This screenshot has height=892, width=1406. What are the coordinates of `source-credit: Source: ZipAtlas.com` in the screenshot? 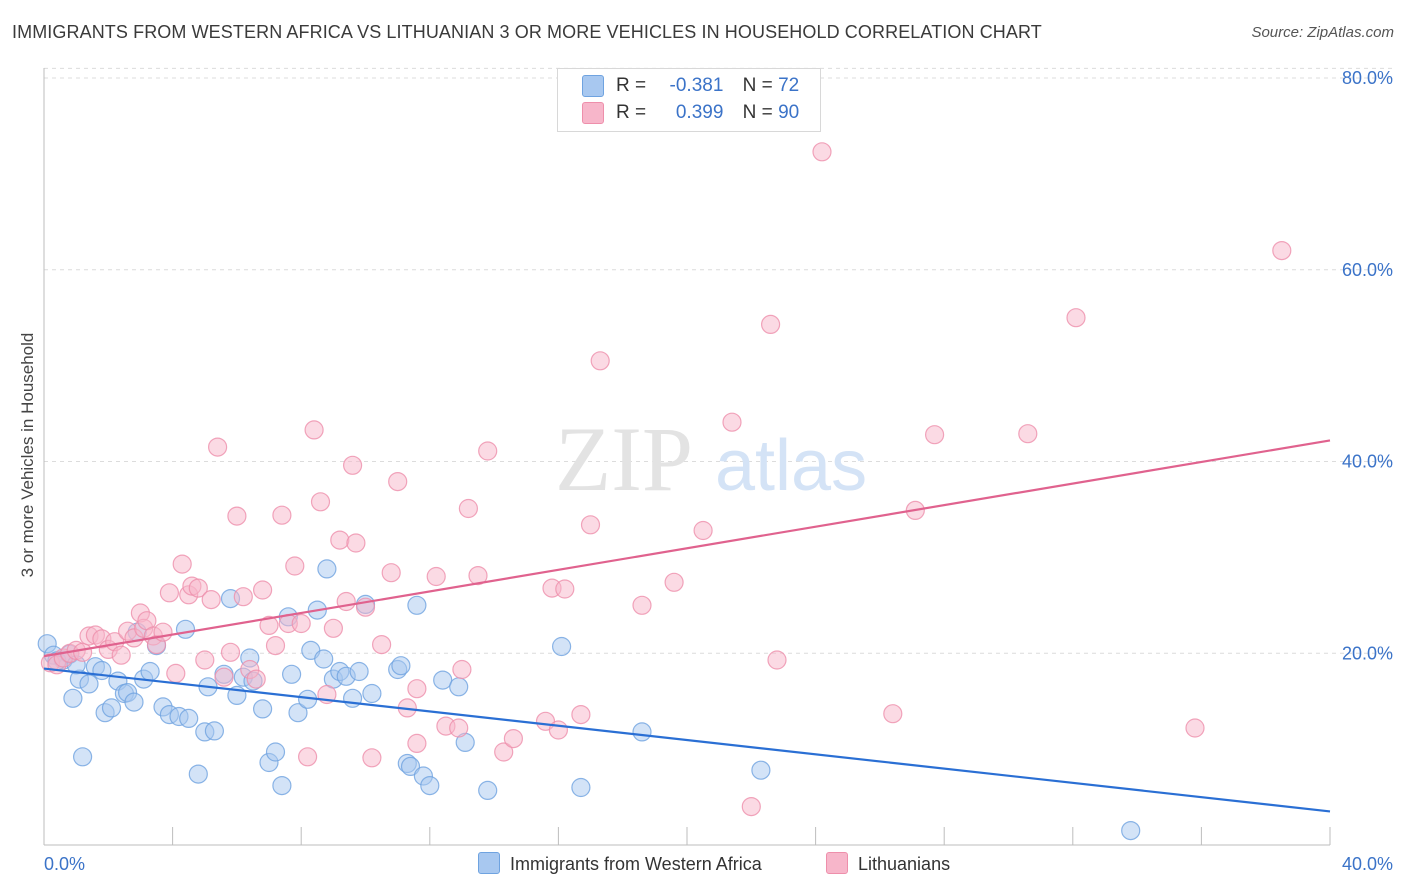 It's located at (1322, 32).